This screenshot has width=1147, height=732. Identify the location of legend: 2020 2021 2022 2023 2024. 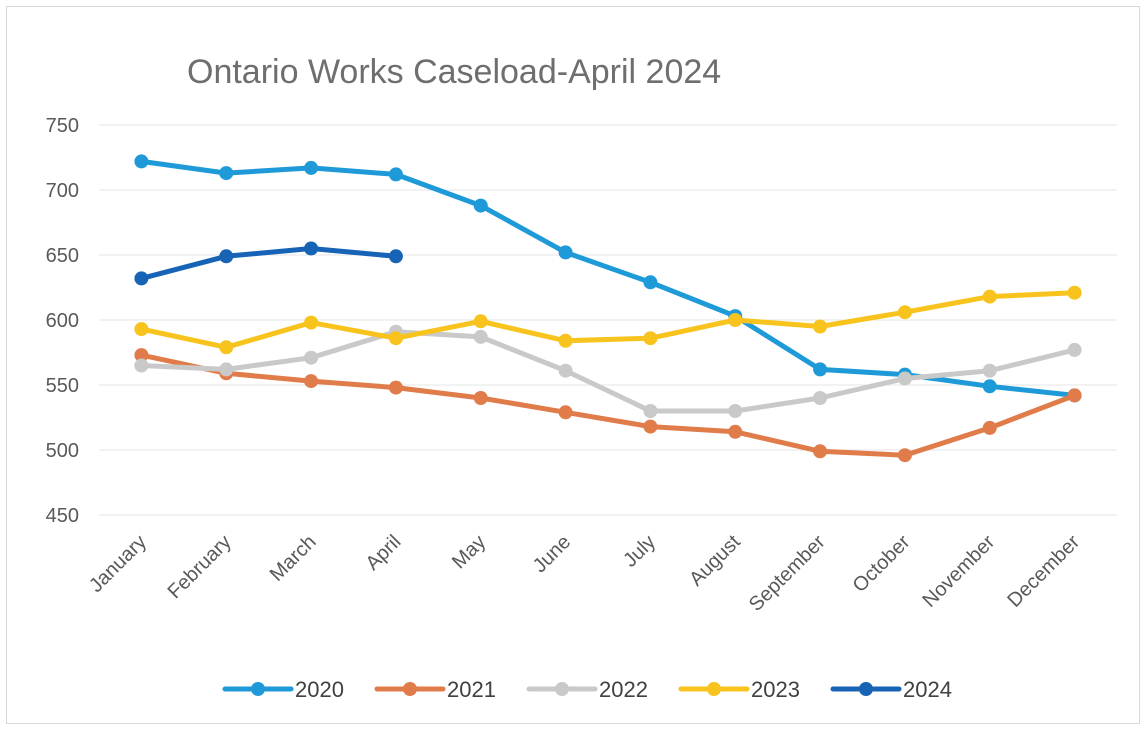
(587, 689).